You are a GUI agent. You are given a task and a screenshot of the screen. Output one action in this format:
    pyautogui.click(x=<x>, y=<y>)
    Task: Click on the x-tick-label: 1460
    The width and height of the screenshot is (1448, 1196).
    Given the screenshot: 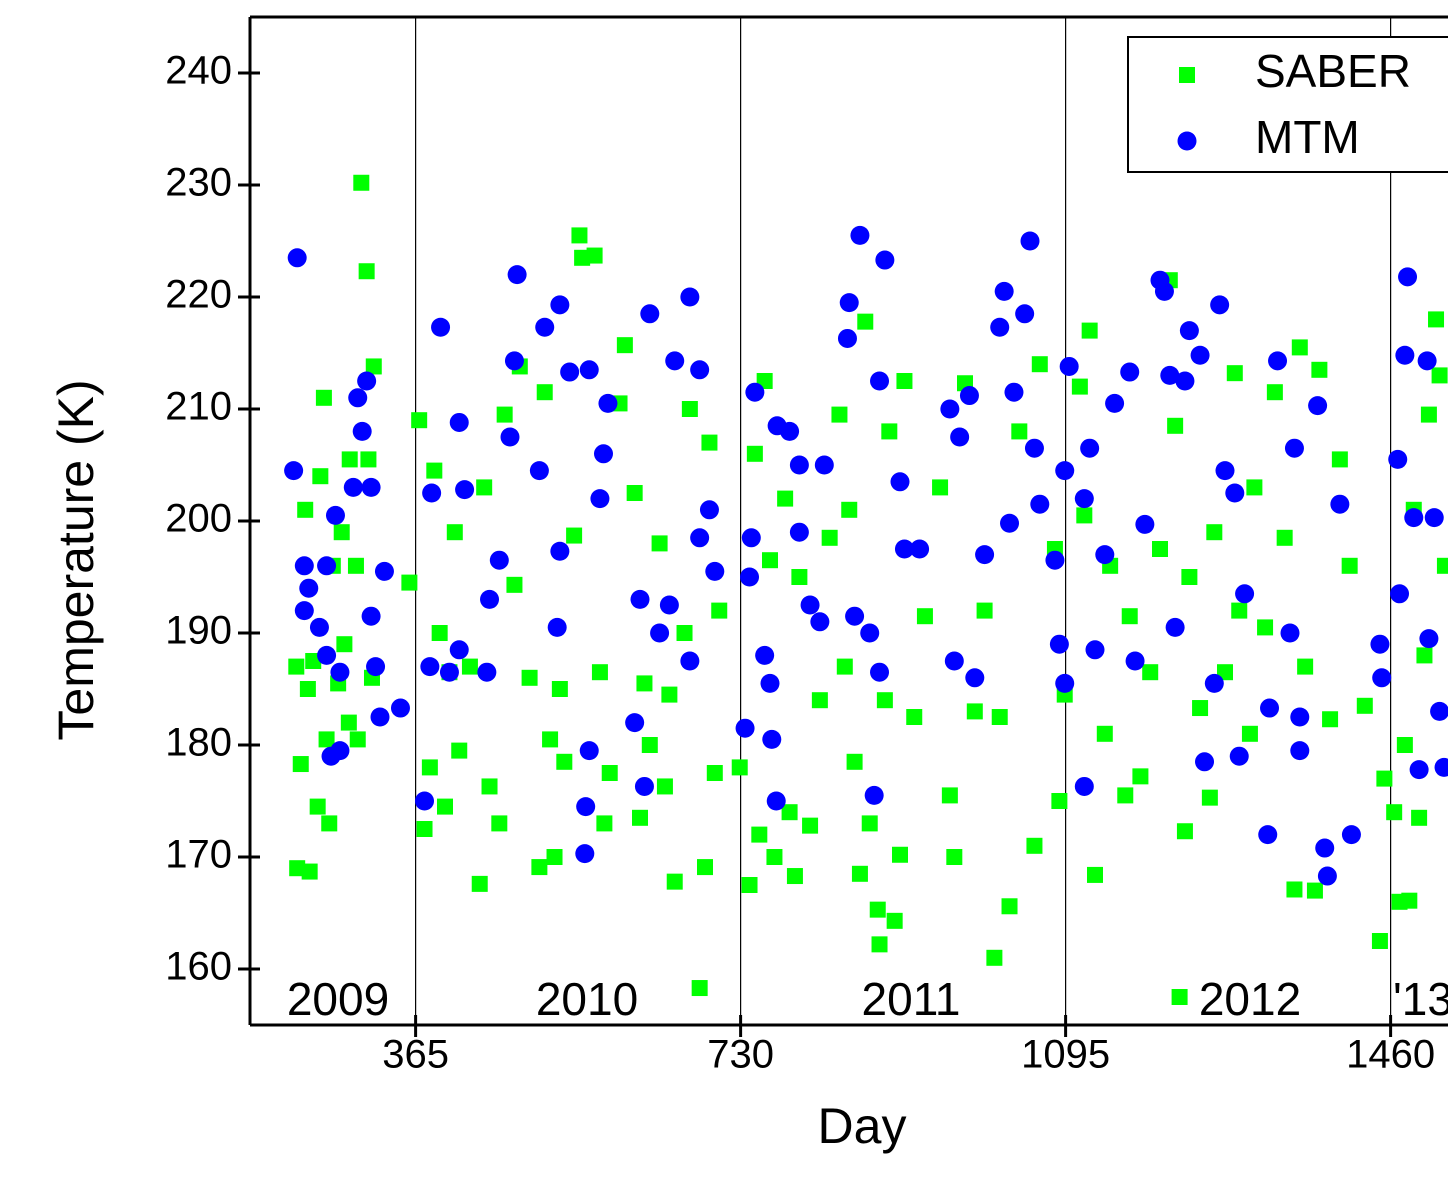 What is the action you would take?
    pyautogui.click(x=1390, y=1055)
    